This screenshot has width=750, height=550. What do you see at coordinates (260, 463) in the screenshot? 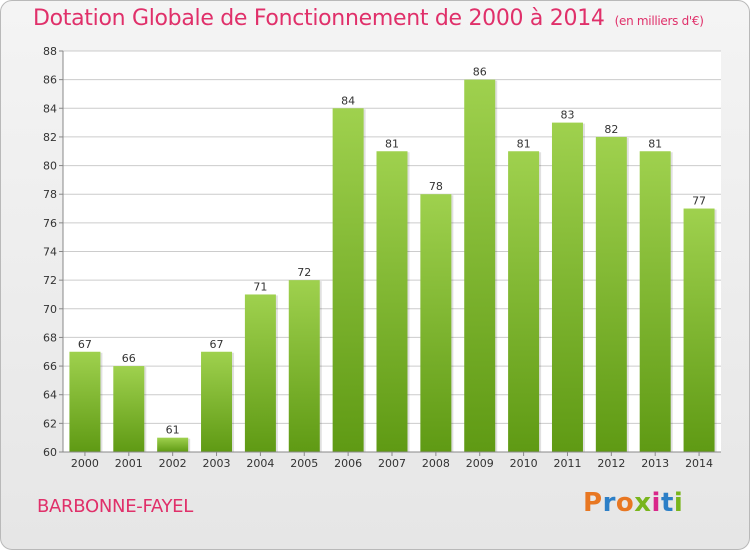
I see `x-tick-label: 2004` at bounding box center [260, 463].